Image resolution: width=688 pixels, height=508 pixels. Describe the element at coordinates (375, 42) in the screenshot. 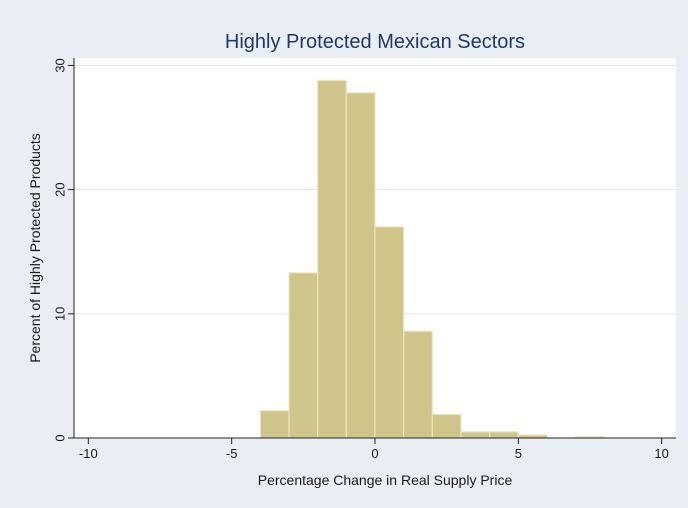

I see `chart-title: Highly Protected Mexican Sectors` at that location.